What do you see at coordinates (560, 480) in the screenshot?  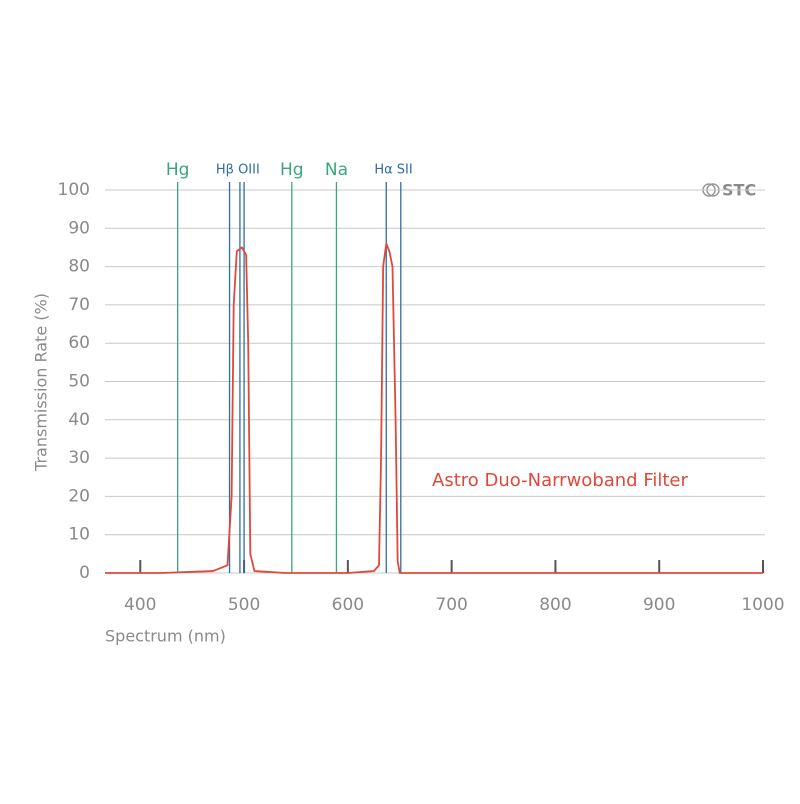 I see `legend-label: Astro Duo-Narrwoband Filter` at bounding box center [560, 480].